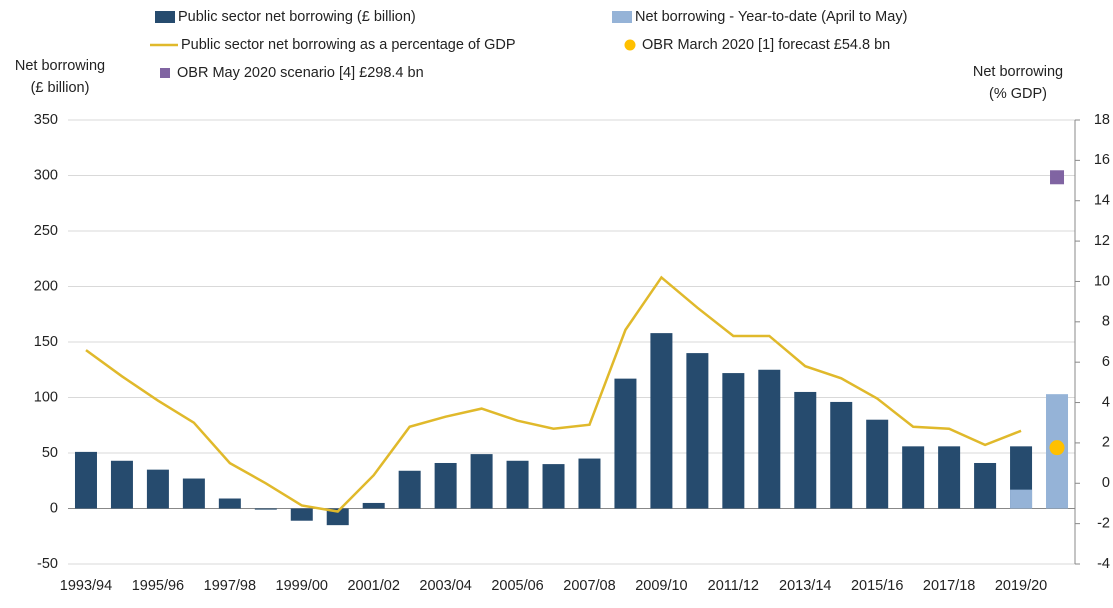 The image size is (1113, 608). Describe the element at coordinates (1021, 586) in the screenshot. I see `x-tick-label: 2019/20` at that location.